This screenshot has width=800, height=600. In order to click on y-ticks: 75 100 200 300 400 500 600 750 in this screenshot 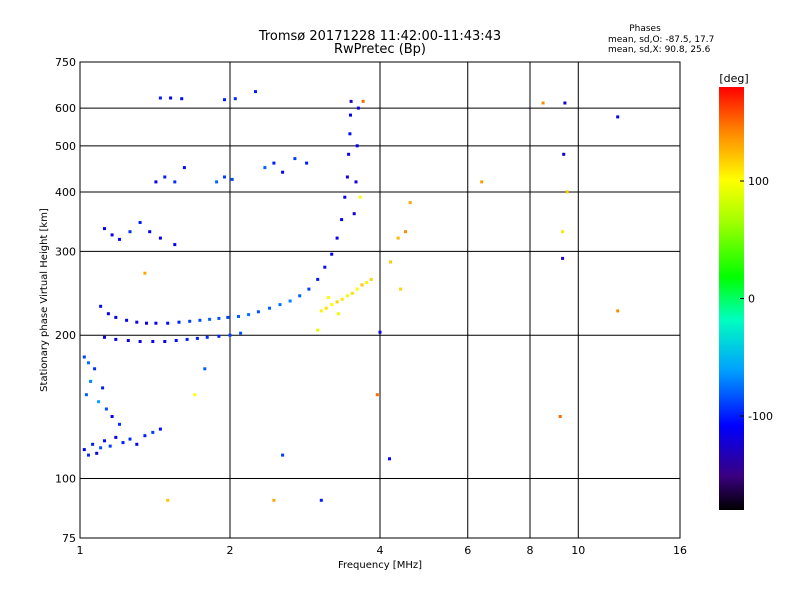, I will do `click(65, 300)`.